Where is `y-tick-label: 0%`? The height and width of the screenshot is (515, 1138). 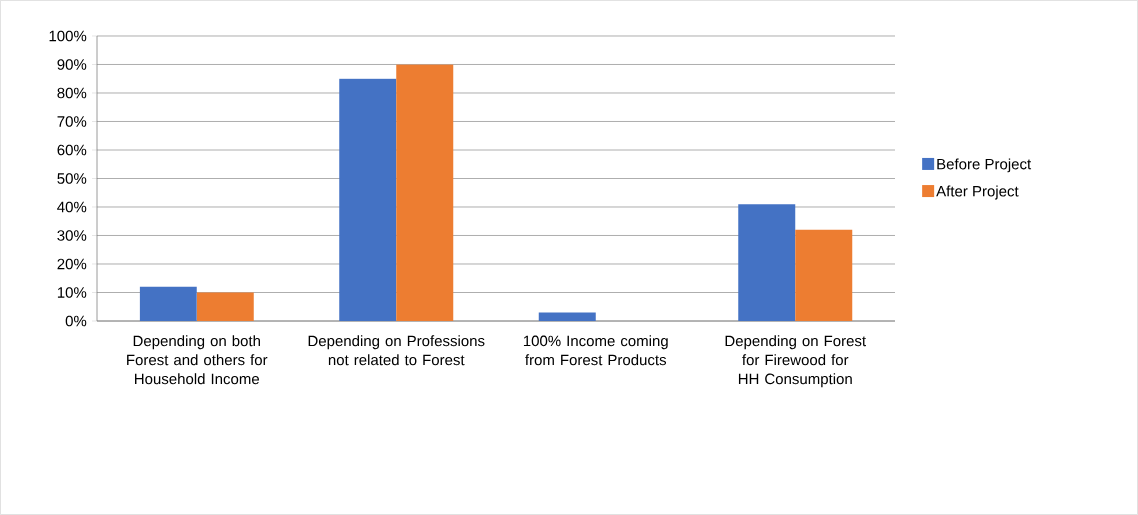 y-tick-label: 0% is located at coordinates (76, 321).